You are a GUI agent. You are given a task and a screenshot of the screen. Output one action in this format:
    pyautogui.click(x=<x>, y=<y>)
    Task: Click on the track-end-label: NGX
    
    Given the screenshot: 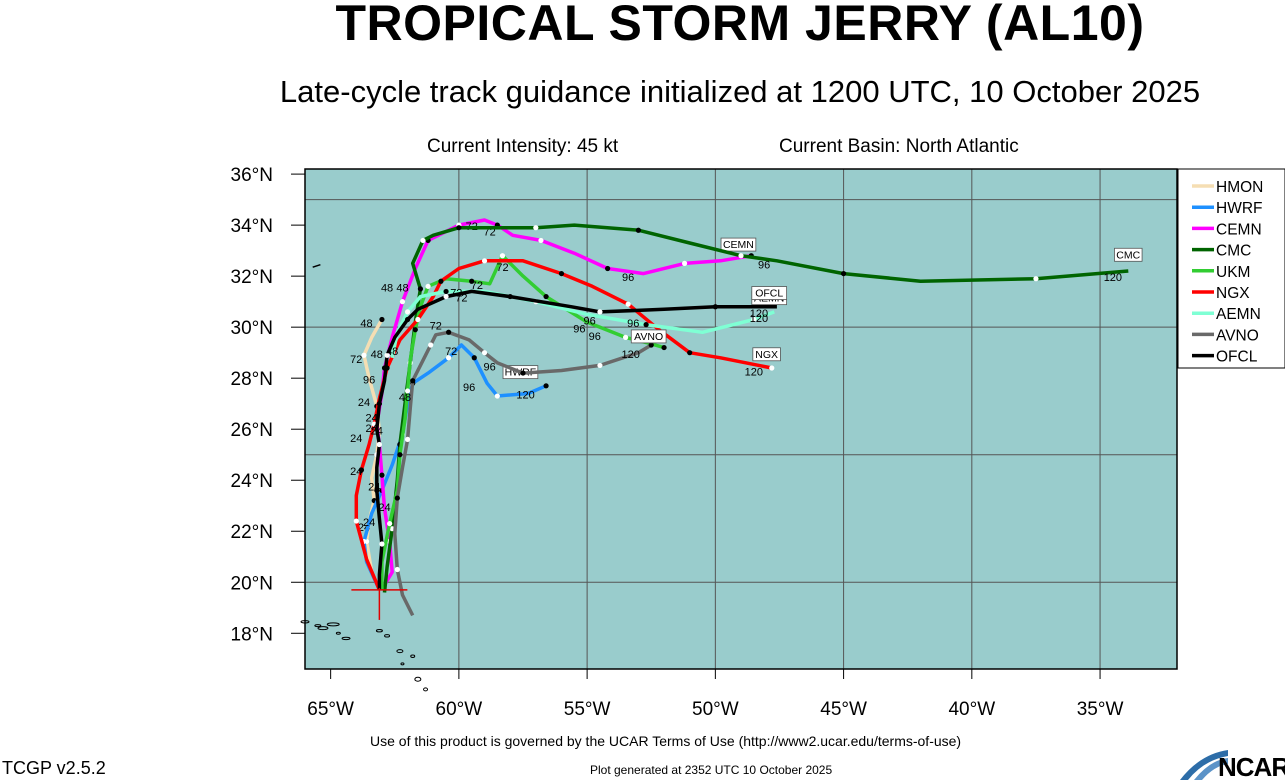 What is the action you would take?
    pyautogui.click(x=766, y=355)
    